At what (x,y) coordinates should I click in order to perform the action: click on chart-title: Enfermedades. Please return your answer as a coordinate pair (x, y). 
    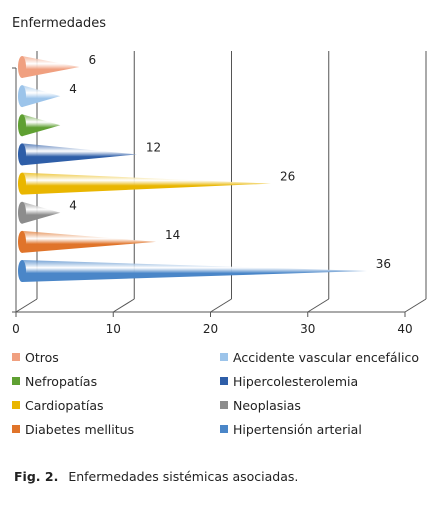
    Looking at the image, I should click on (59, 23).